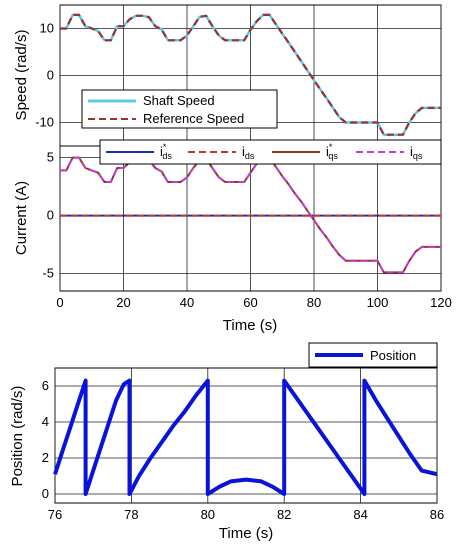 The image size is (459, 550). I want to click on legend-label-ids: ids, so click(248, 152).